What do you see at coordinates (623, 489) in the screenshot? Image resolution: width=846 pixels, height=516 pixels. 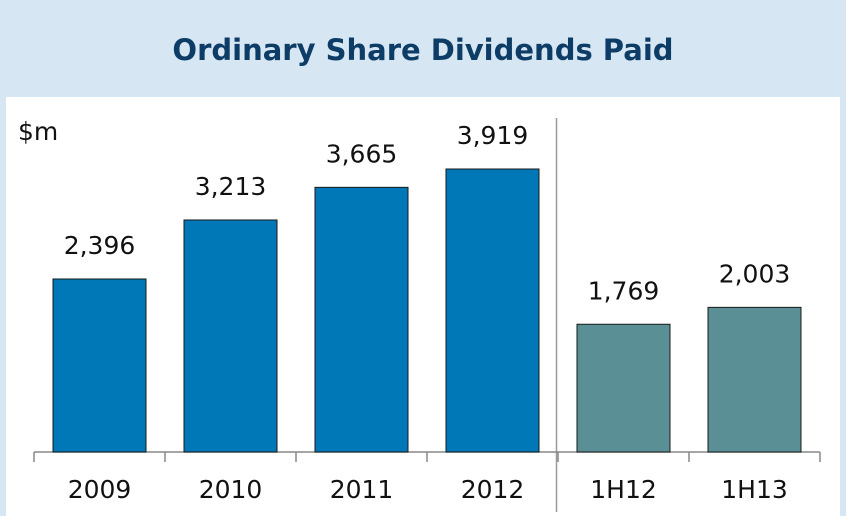 I see `x-tick-label: 1H12` at bounding box center [623, 489].